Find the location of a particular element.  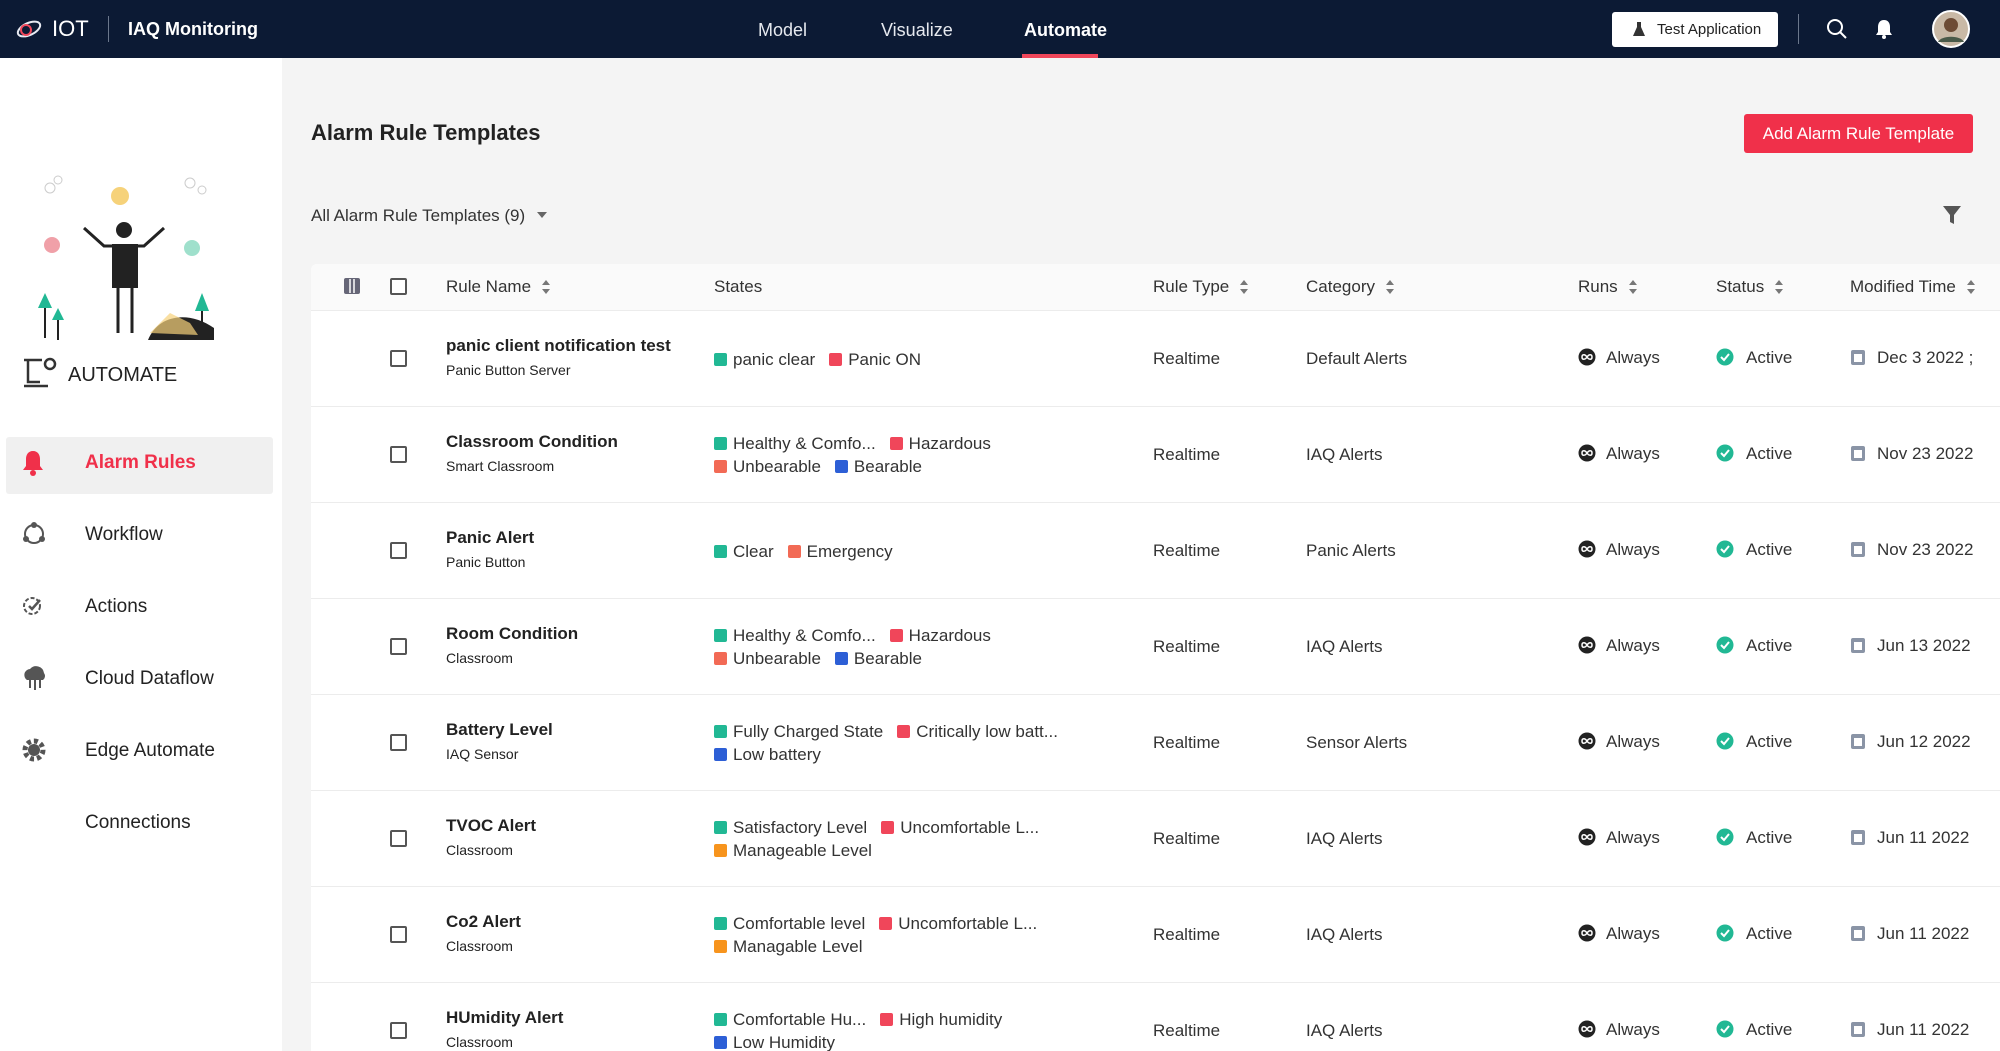

state-tag: panic clear is located at coordinates (764, 359).